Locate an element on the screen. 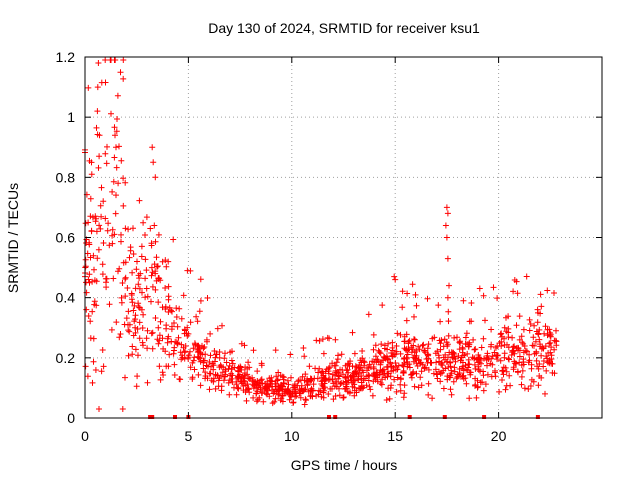  y-axis-label: SRMTID / TECUs is located at coordinates (13, 238).